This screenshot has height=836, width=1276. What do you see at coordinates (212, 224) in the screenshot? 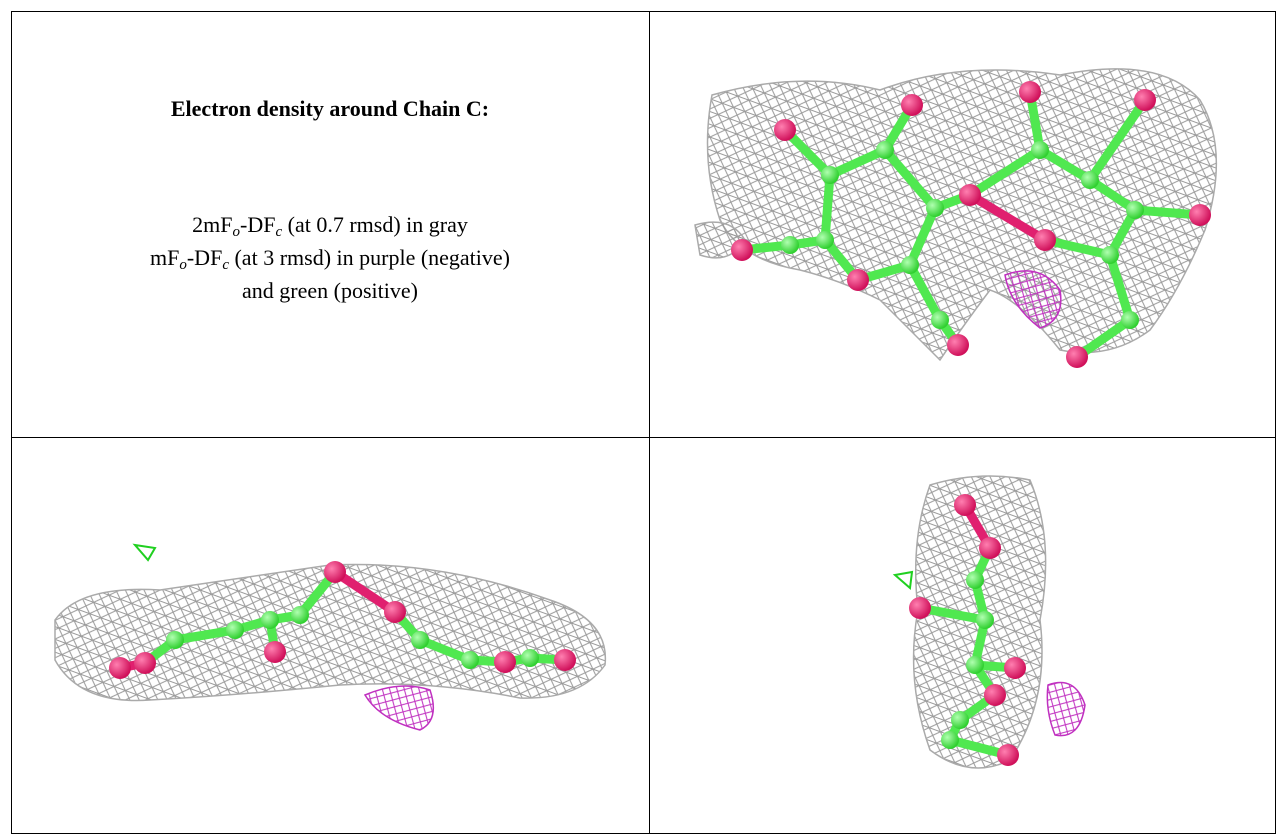
I see `caption-text: 2mF` at bounding box center [212, 224].